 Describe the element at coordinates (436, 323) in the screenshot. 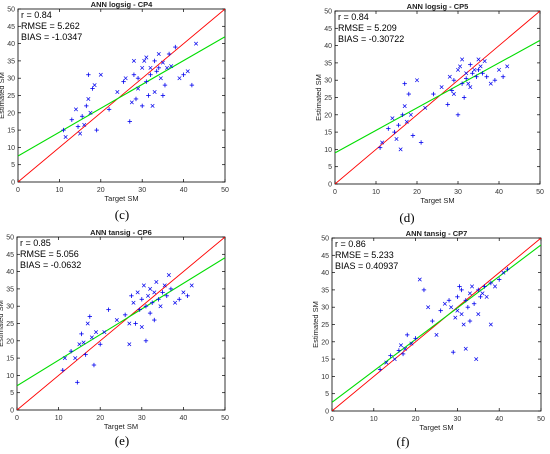

I see `regression-line` at that location.